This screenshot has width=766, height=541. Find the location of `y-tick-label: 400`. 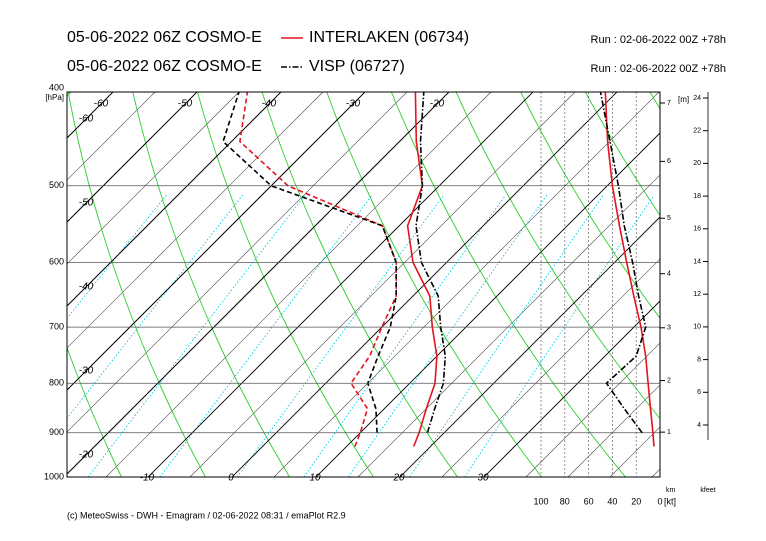

y-tick-label: 400 is located at coordinates (56, 87).